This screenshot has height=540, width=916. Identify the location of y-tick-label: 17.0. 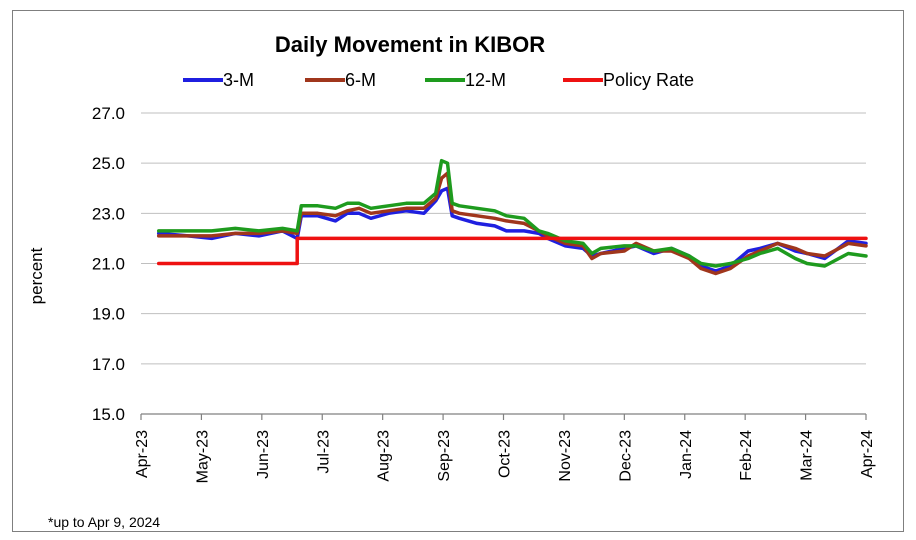
(108, 364).